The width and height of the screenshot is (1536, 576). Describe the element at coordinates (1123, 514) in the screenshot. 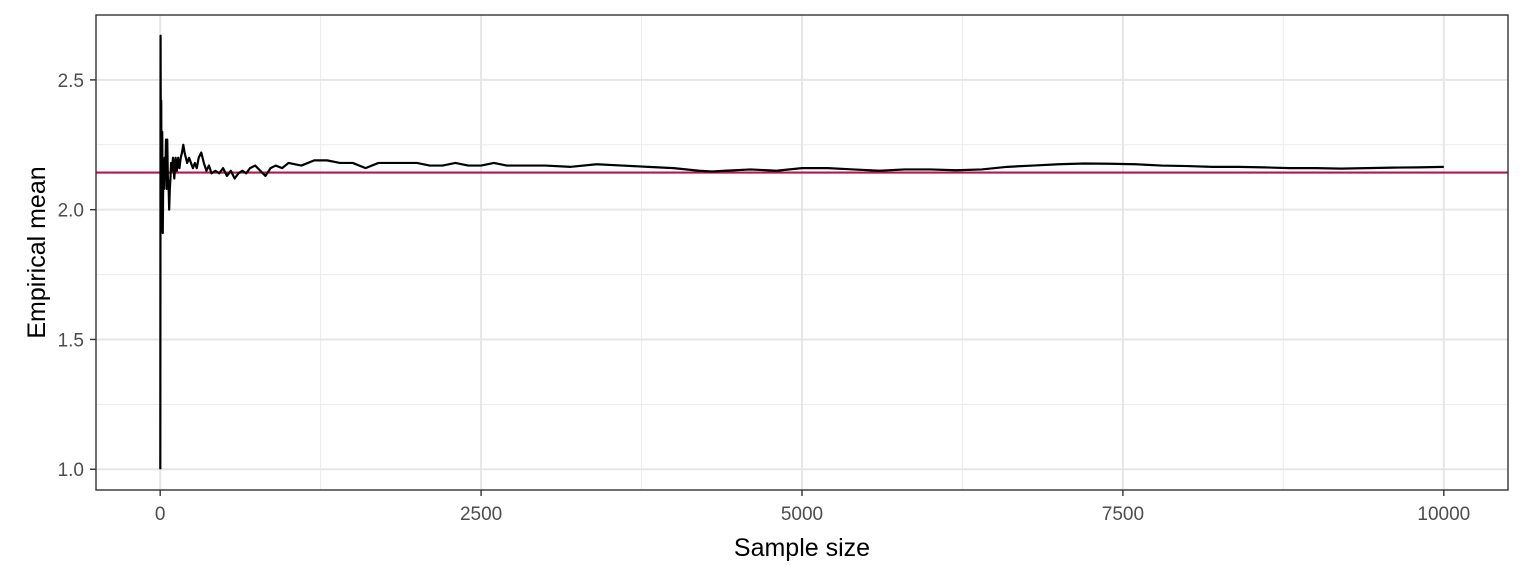

I see `x-tick-label: 7500` at that location.